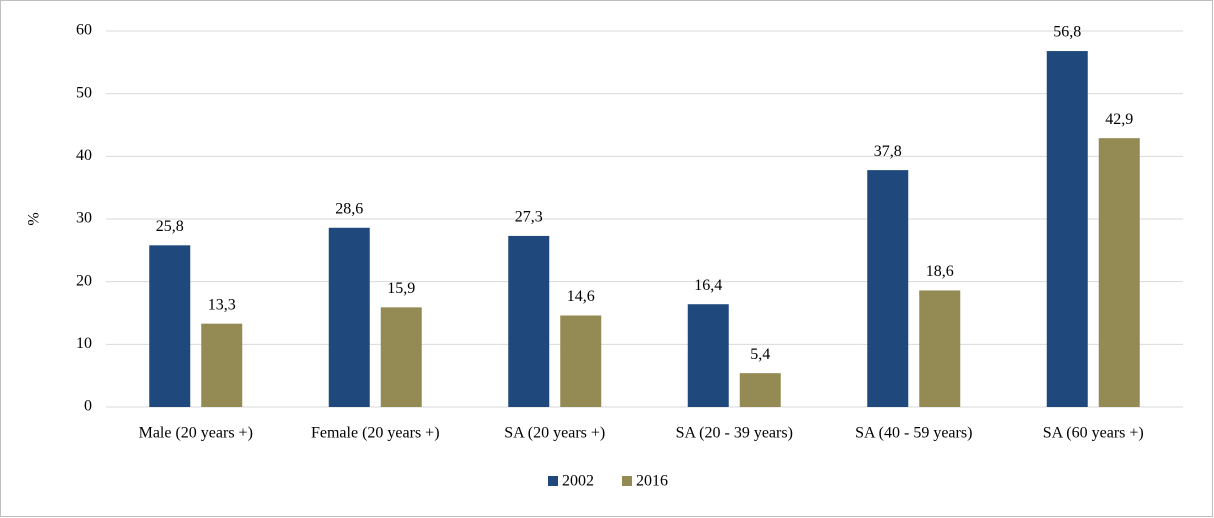 The width and height of the screenshot is (1214, 518). I want to click on data-label: 56,8, so click(1067, 32).